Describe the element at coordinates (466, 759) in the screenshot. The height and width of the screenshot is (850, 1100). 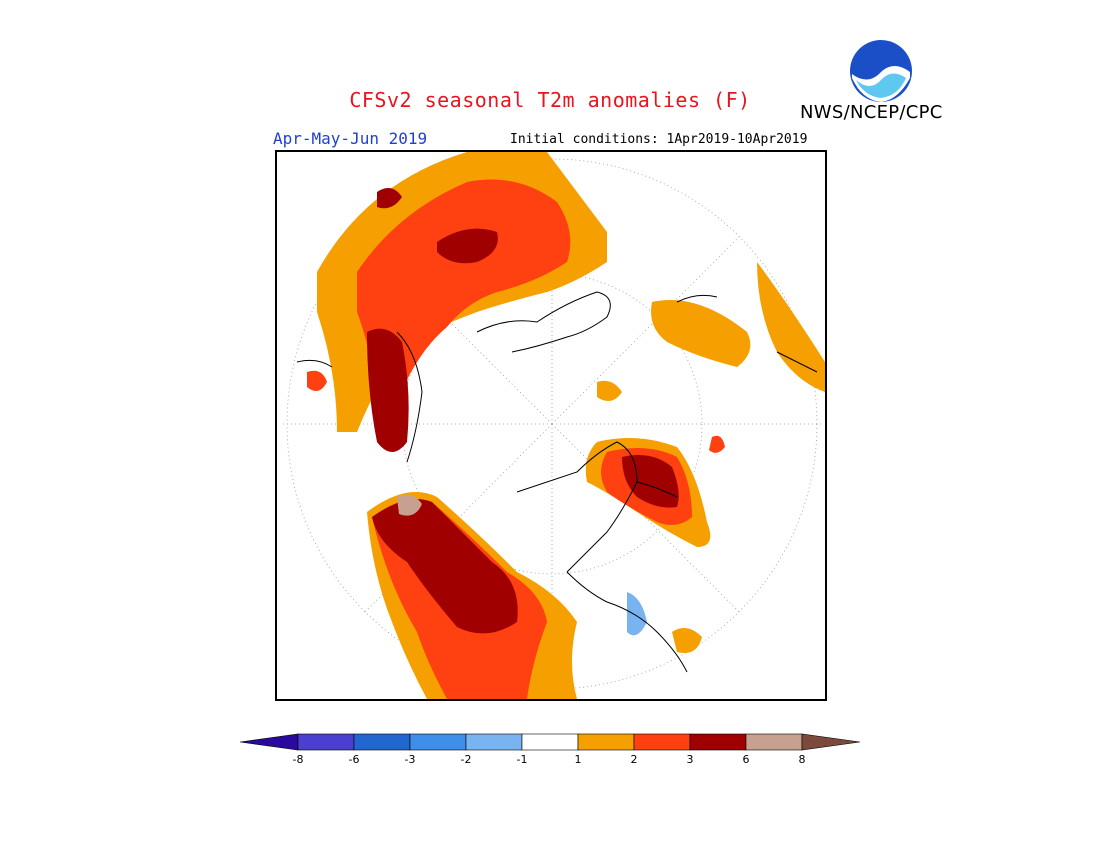
I see `colorbar-tick-label: -2` at that location.